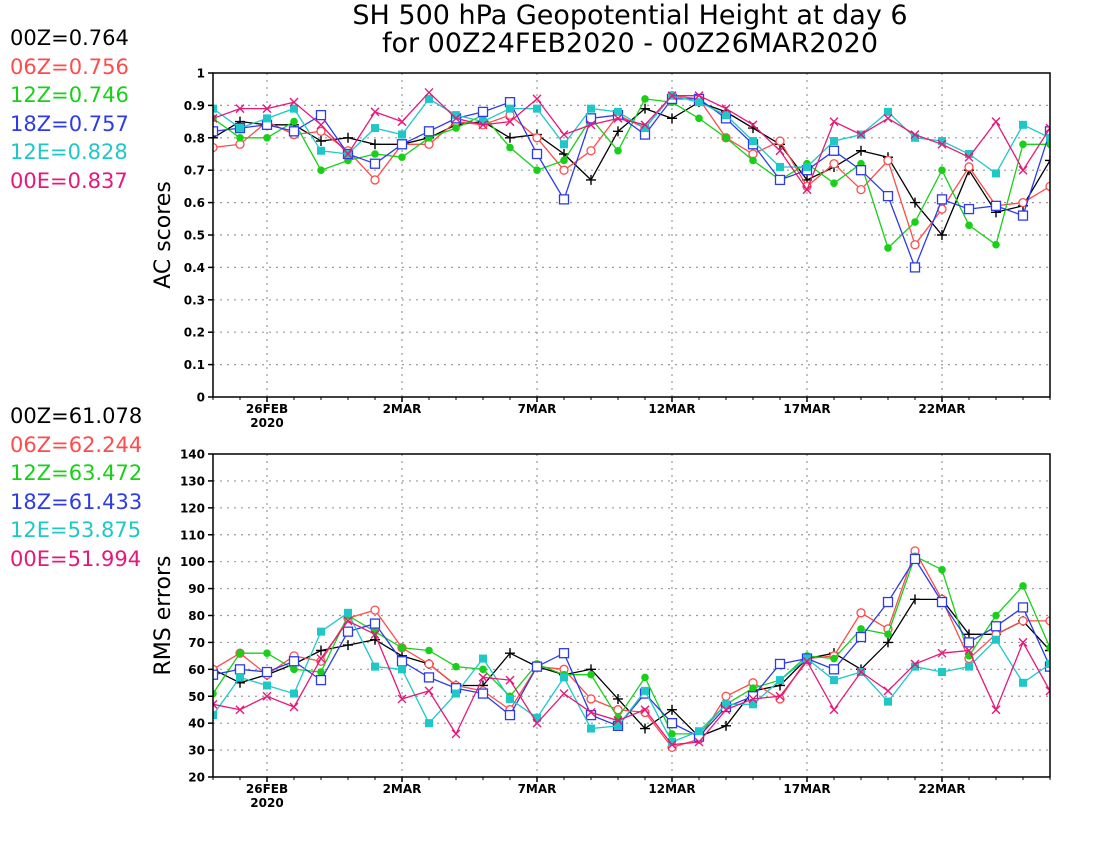 The image size is (1100, 850). I want to click on rms-xtick-label: 26FEB, so click(267, 789).